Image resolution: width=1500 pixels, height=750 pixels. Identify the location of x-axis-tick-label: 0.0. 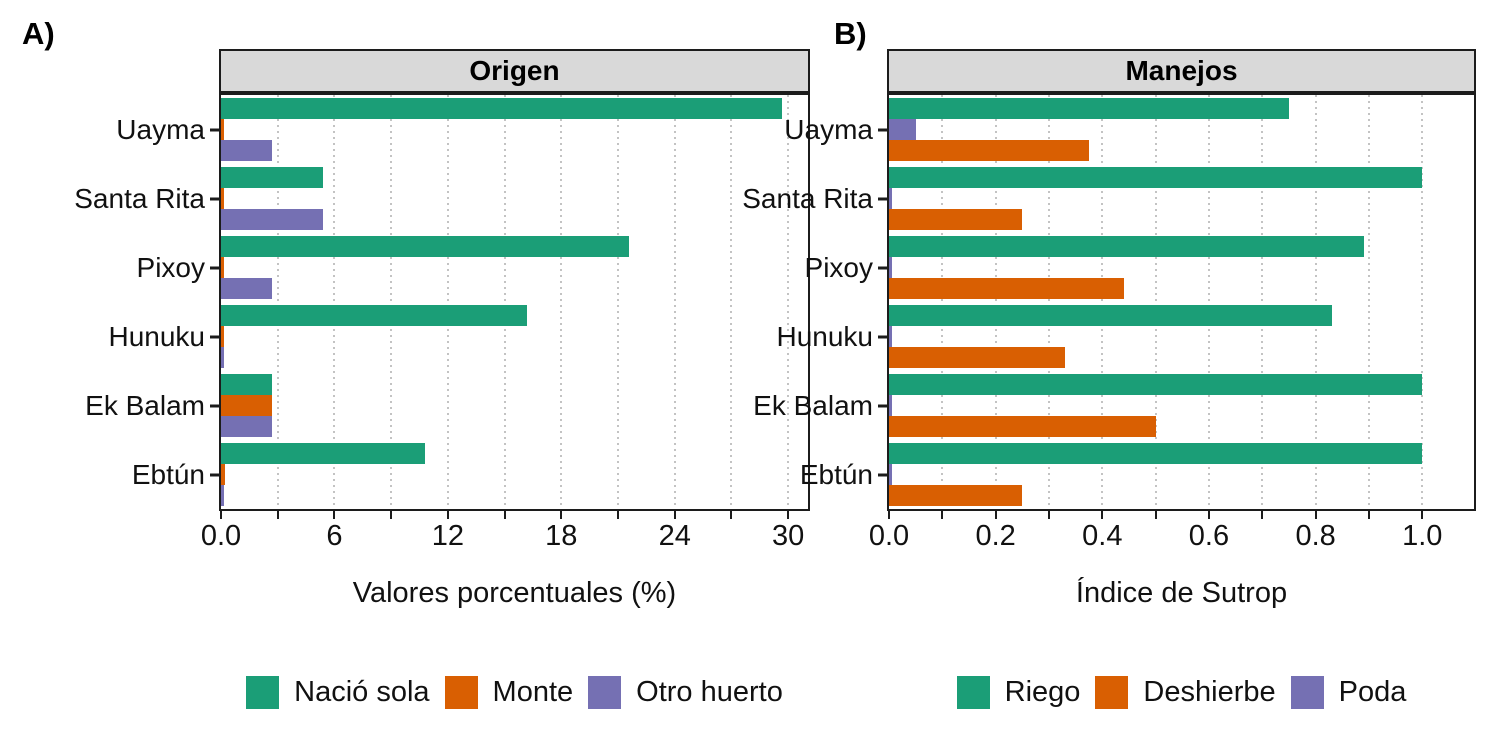
(221, 536).